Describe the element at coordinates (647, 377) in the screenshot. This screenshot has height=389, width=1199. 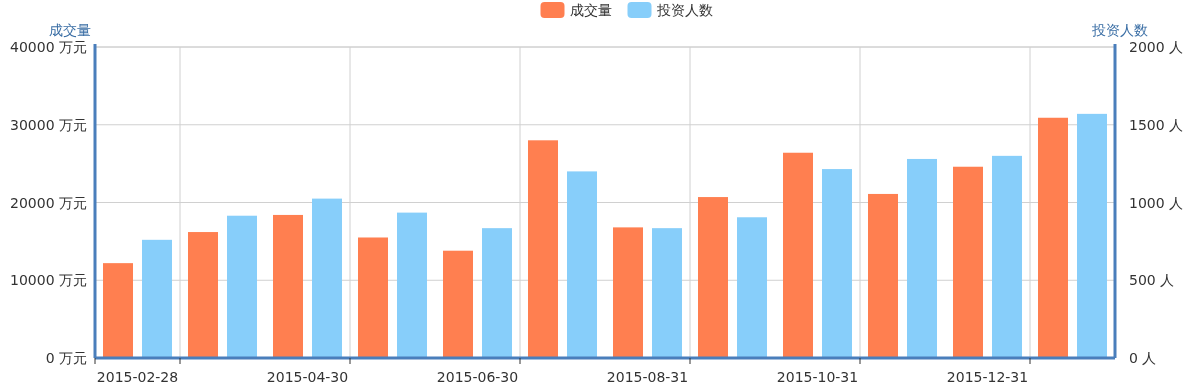
I see `x-tick-label: 2015-08-31` at that location.